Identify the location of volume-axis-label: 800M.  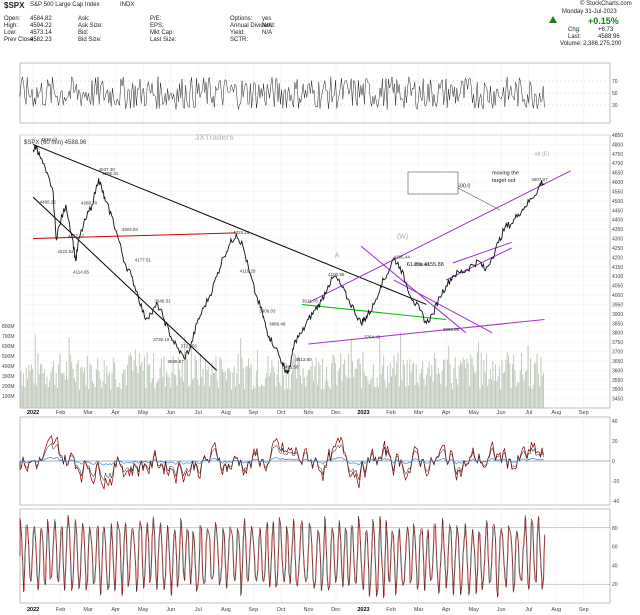
(8, 327).